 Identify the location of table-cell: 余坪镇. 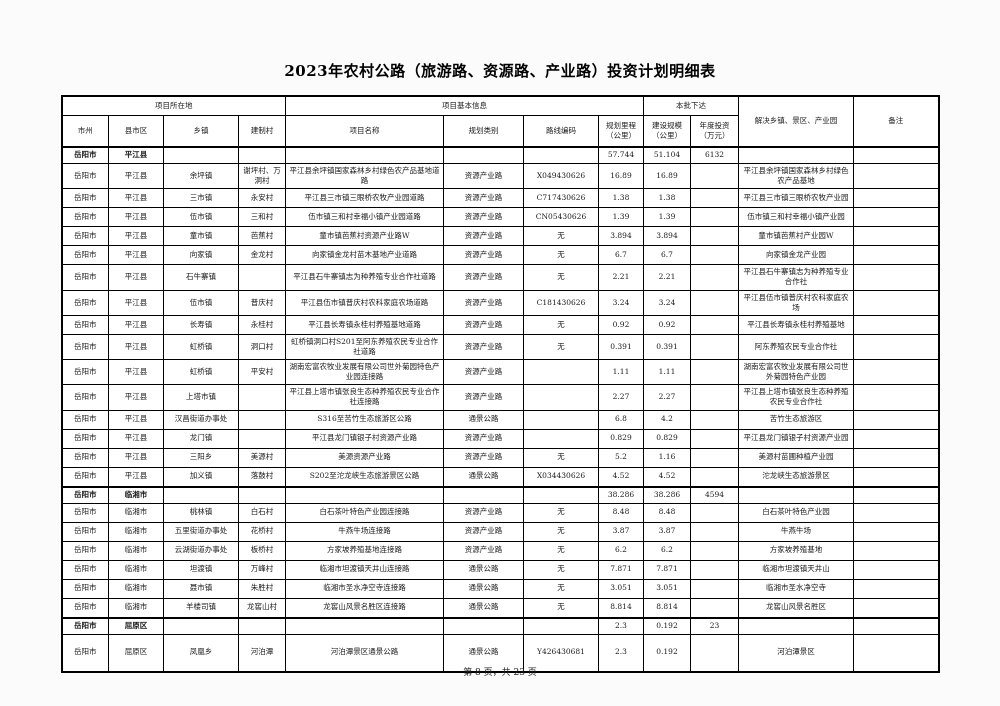
(201, 176).